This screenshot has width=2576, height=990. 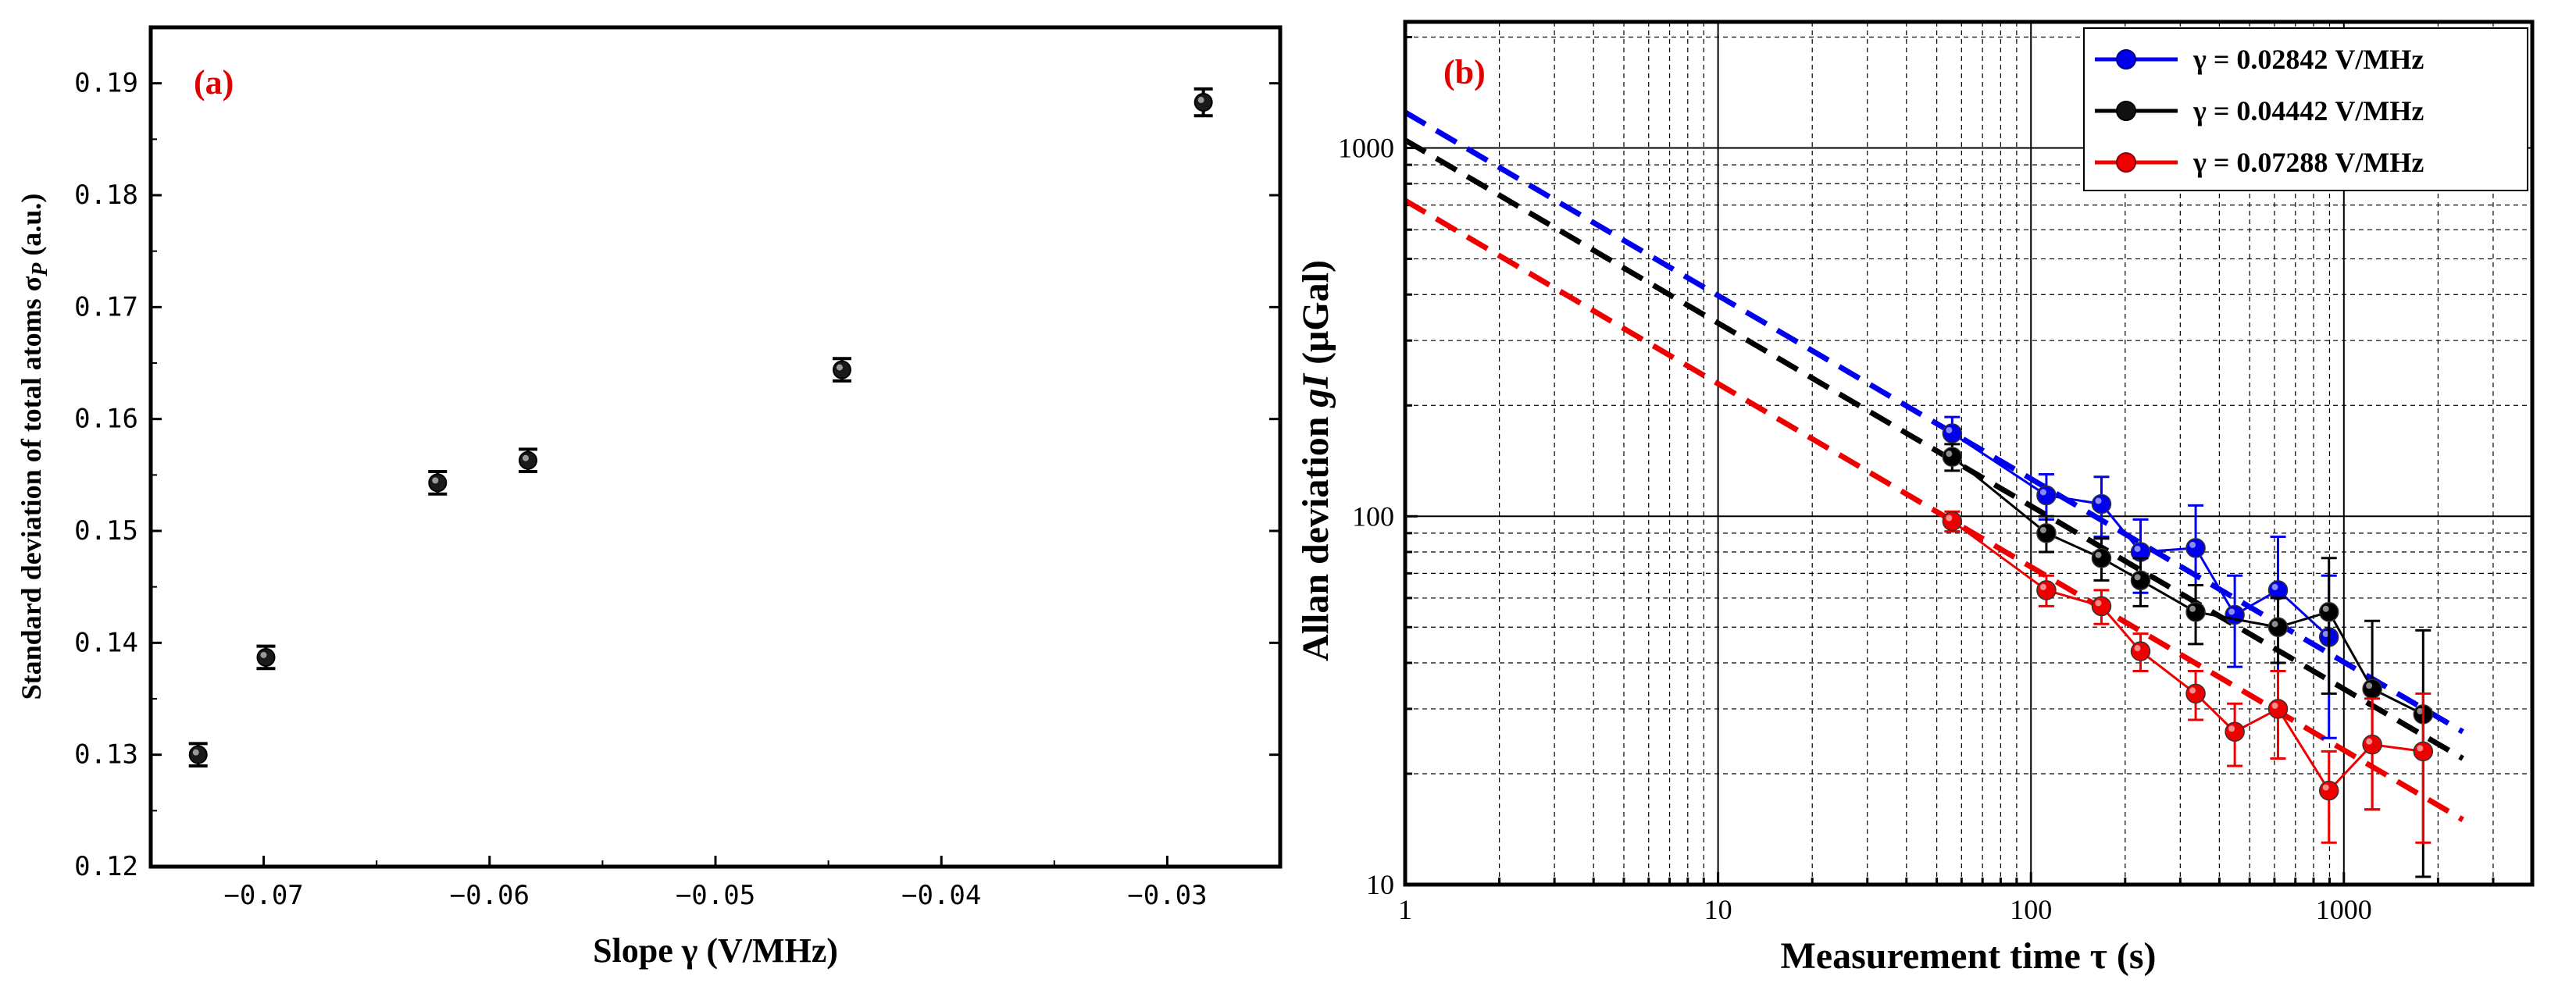 I want to click on panel-a-y-tick-label: 0.19, so click(x=106, y=83).